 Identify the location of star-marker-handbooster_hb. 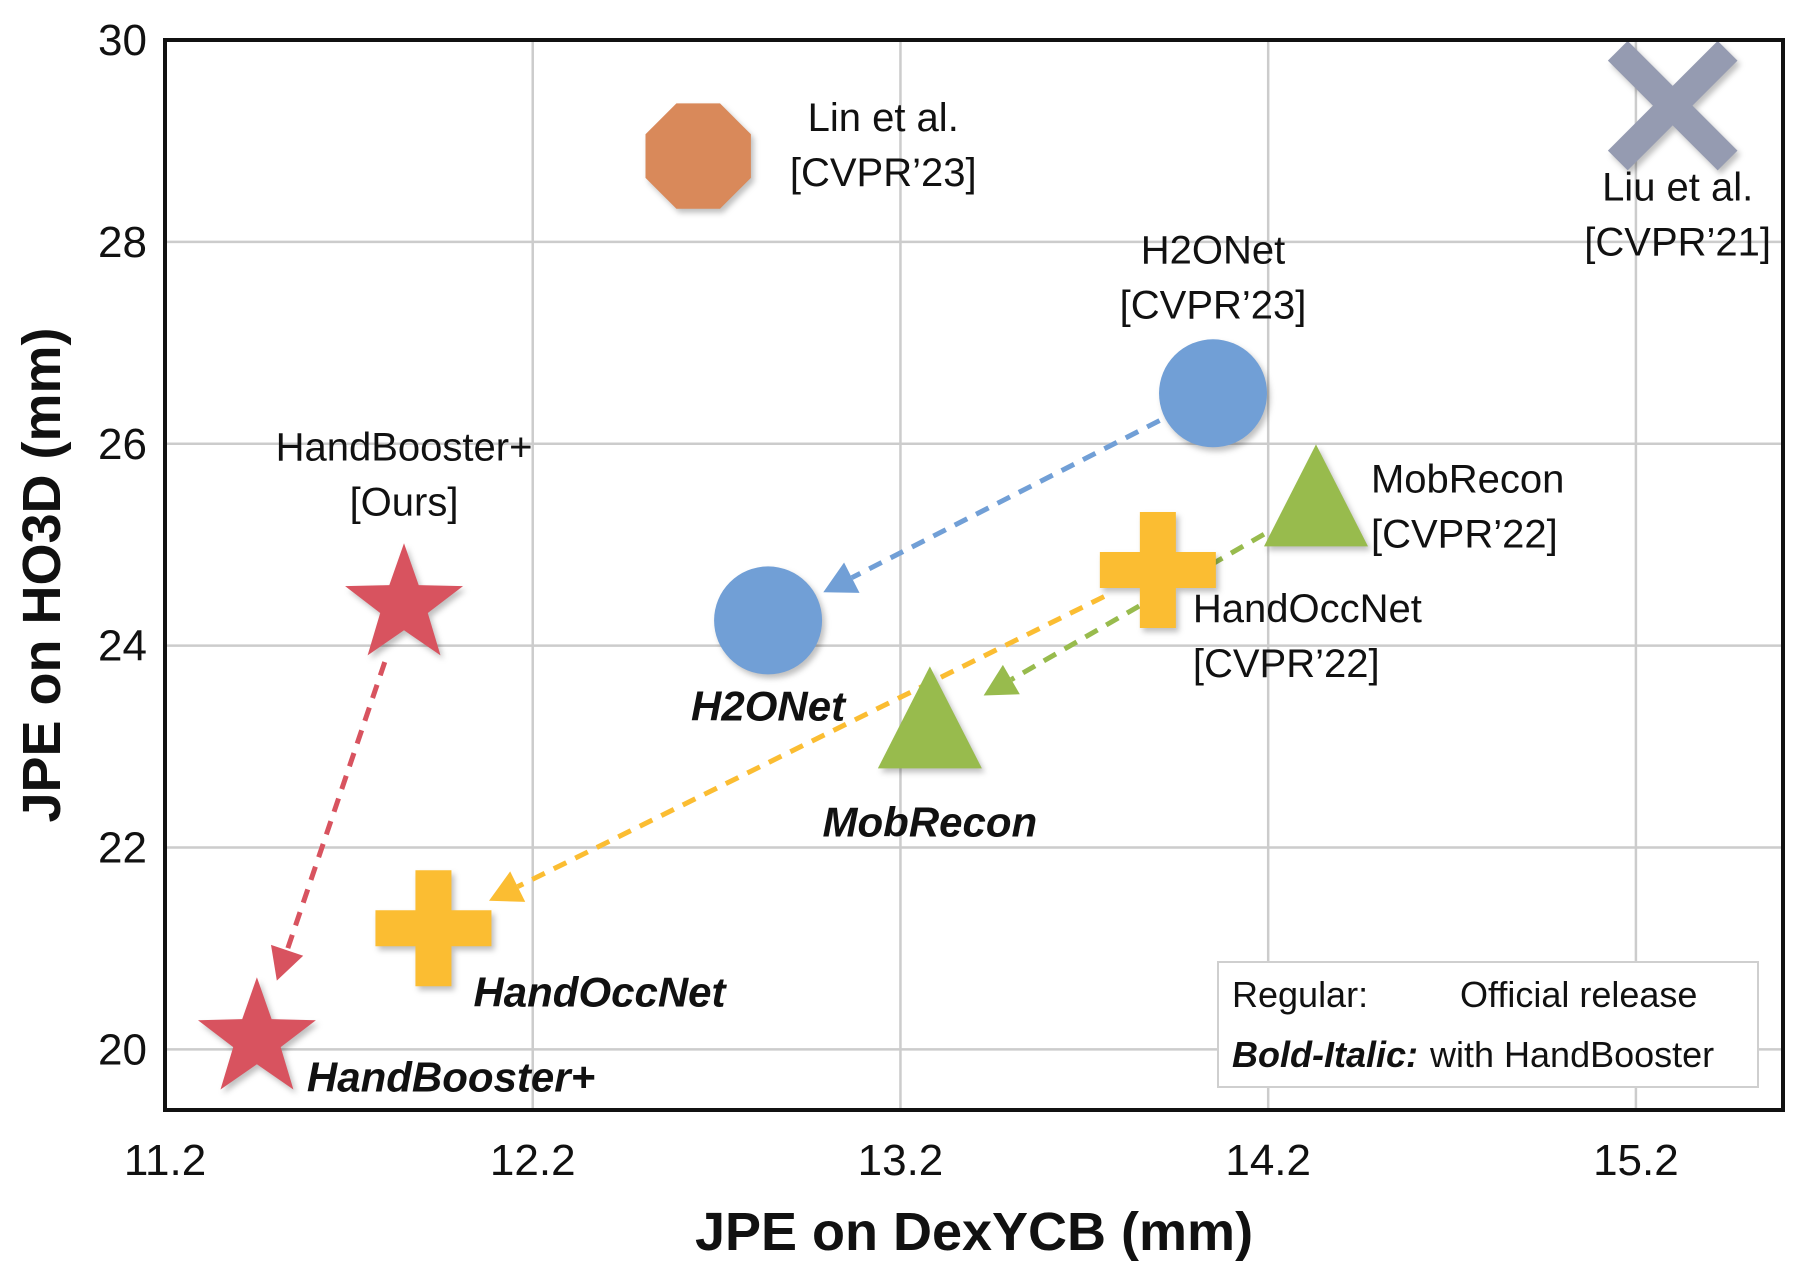
(257, 1033).